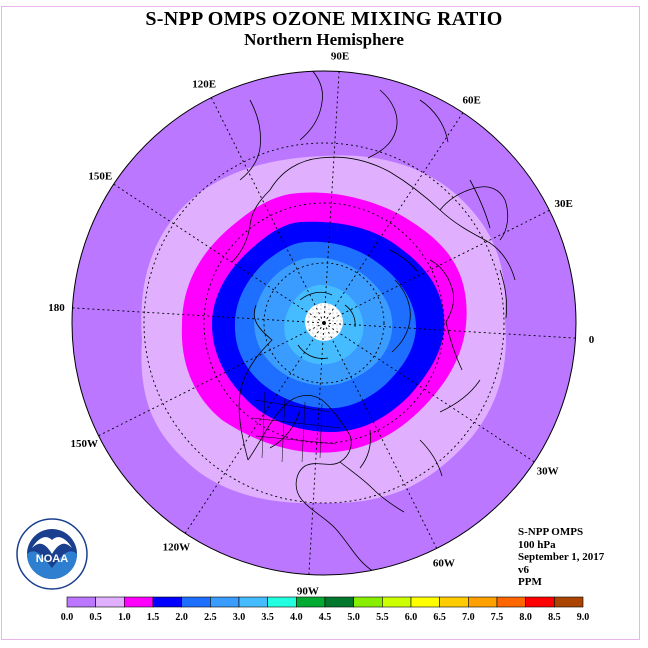  I want to click on longitude-label: 120E, so click(204, 84).